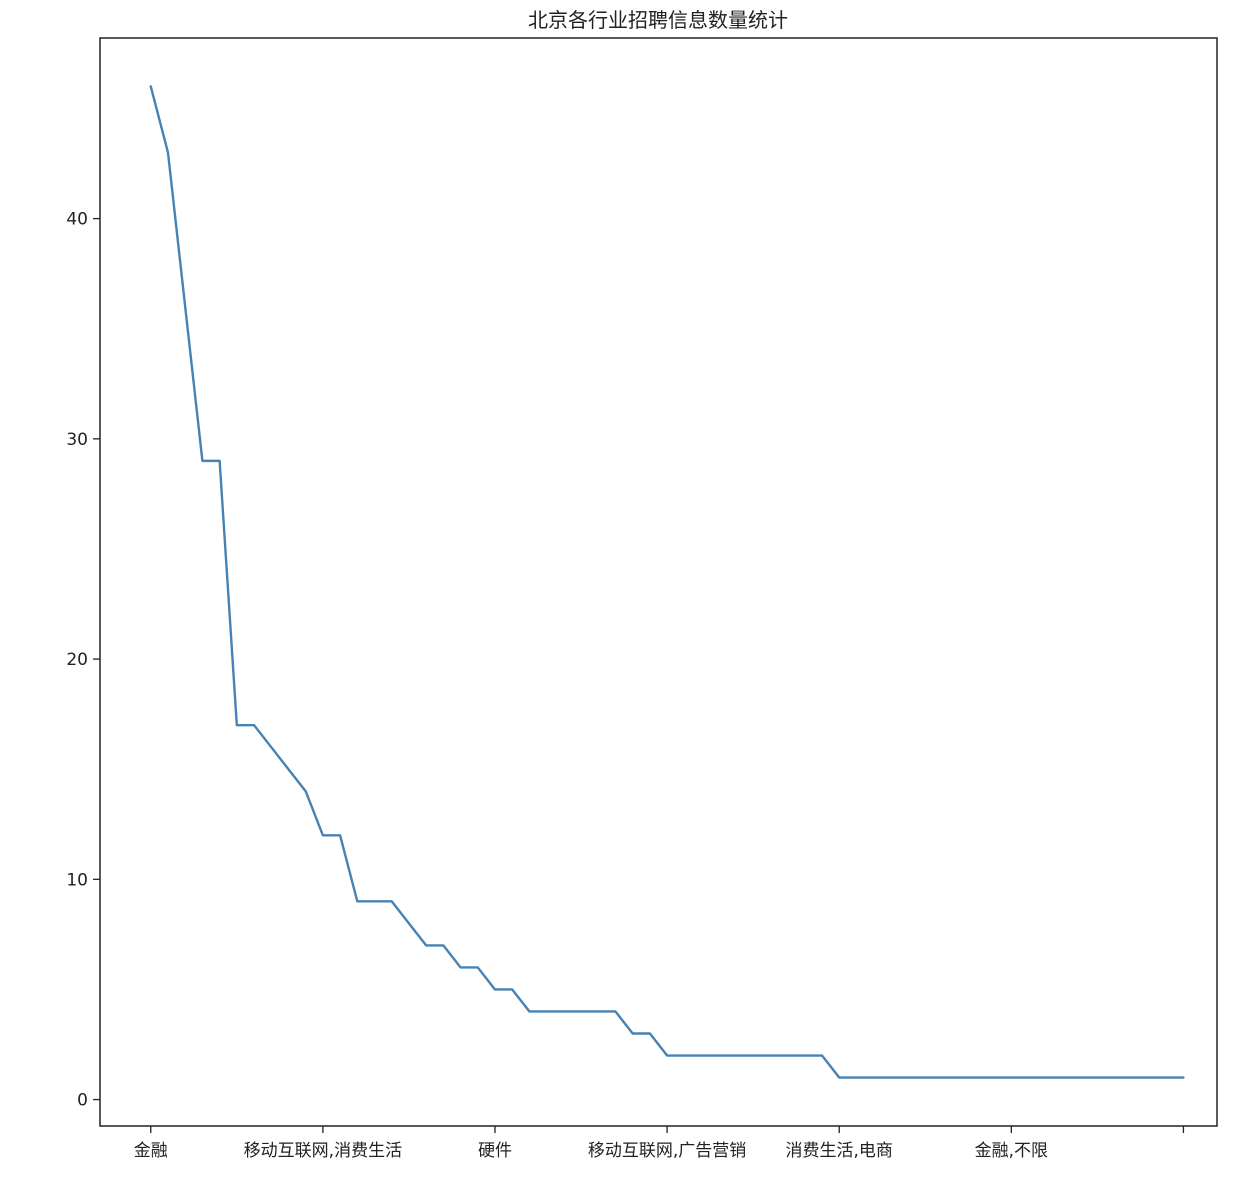 The height and width of the screenshot is (1200, 1258). I want to click on y-axis: 0 10 20 30 40, so click(83, 660).